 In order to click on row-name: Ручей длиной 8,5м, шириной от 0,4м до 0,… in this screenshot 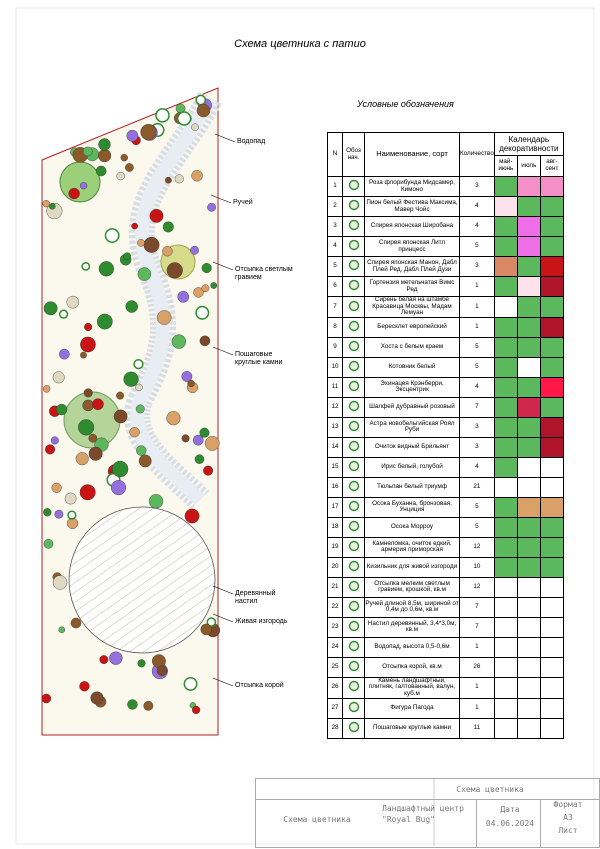, I will do `click(412, 607)`.